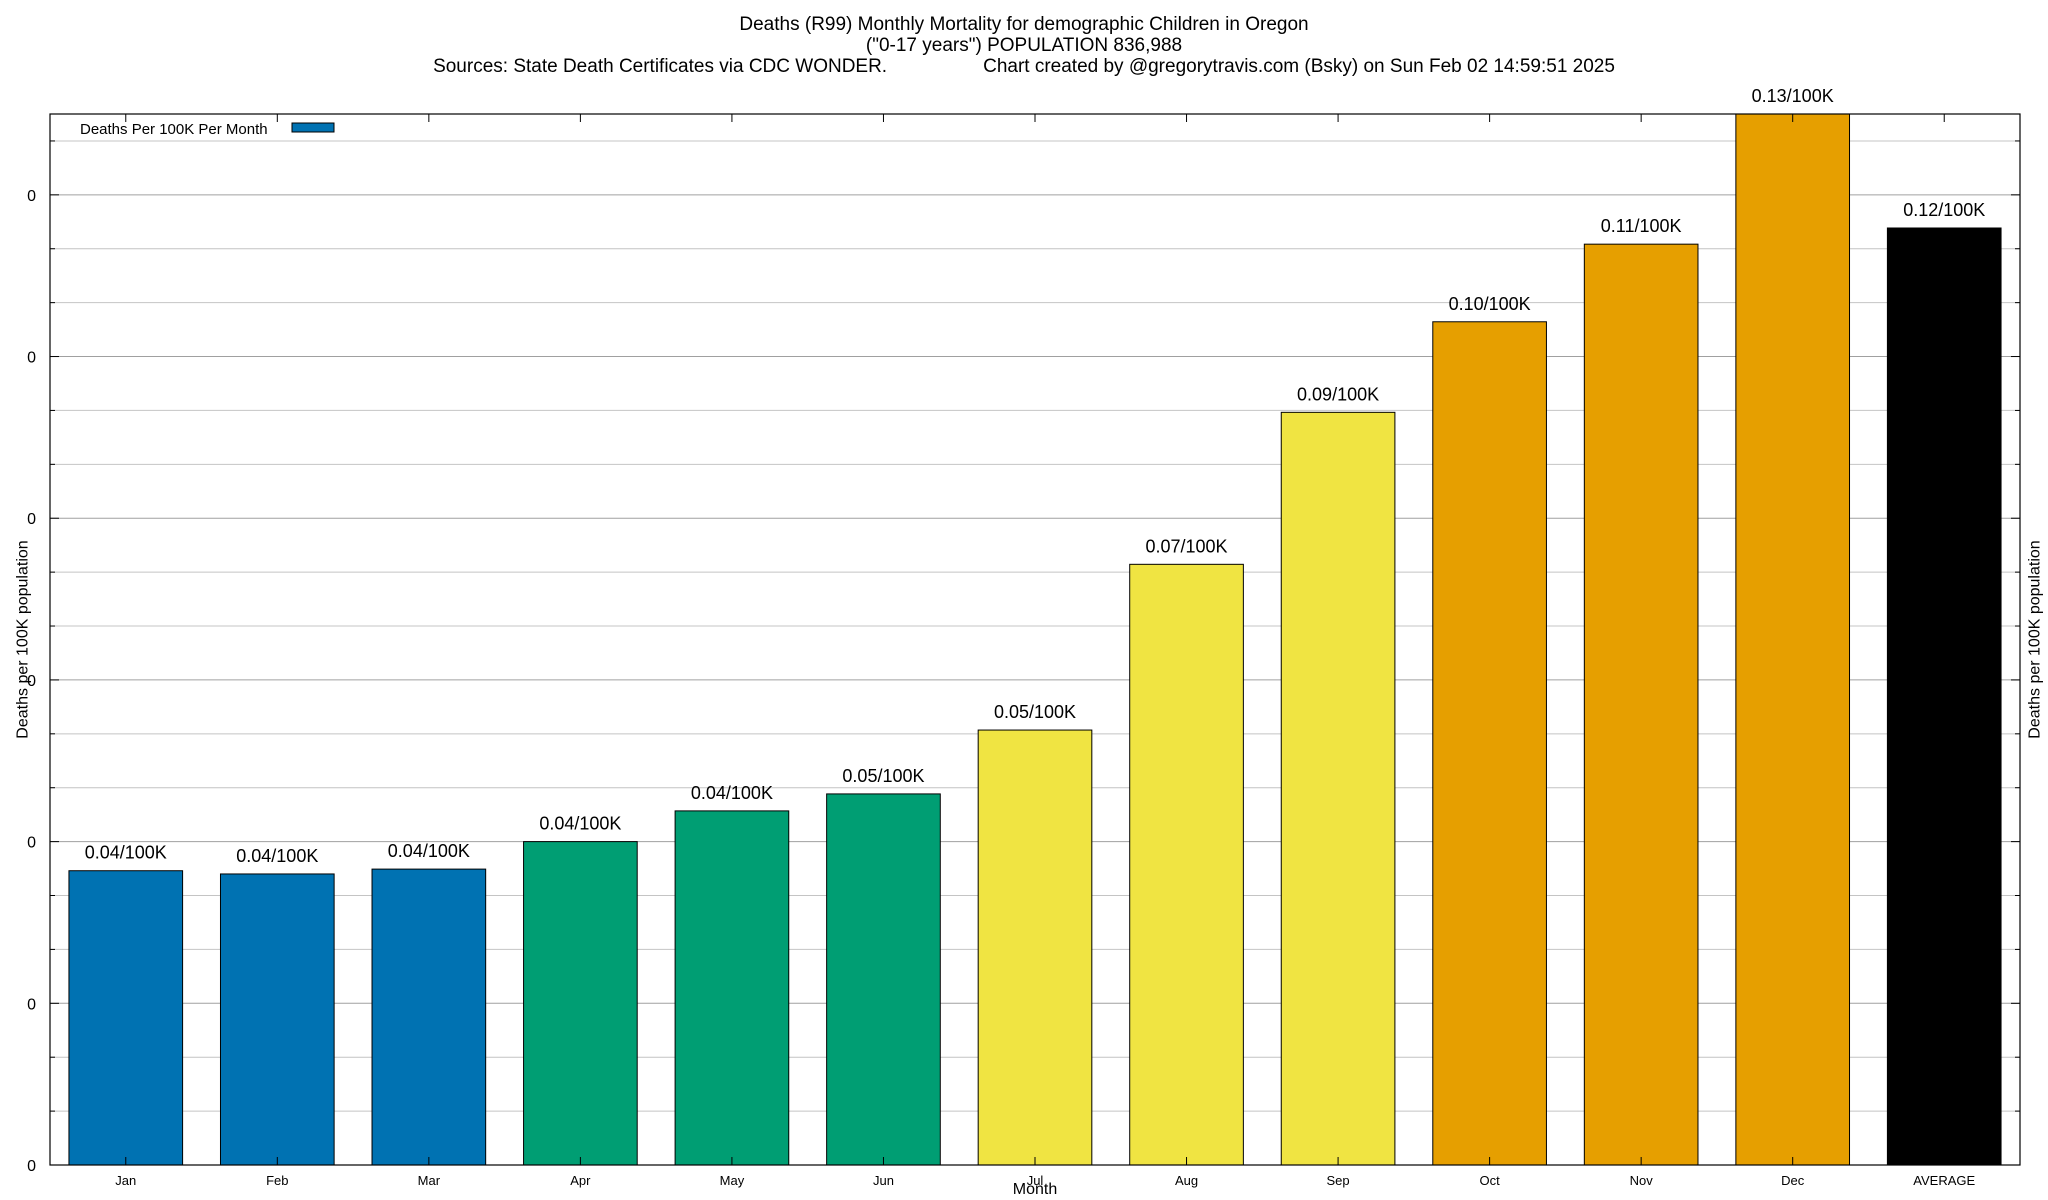  Describe the element at coordinates (1186, 864) in the screenshot. I see `bar-aug` at that location.